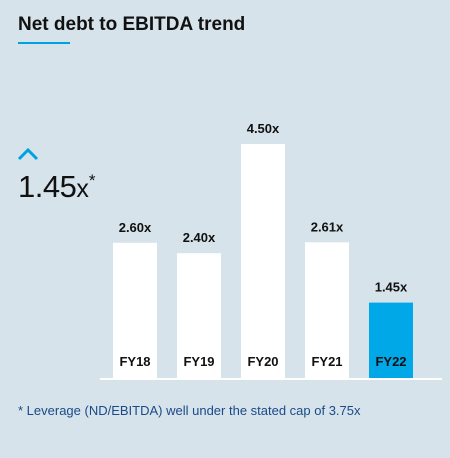 The height and width of the screenshot is (458, 450). Describe the element at coordinates (262, 361) in the screenshot. I see `category-label-fy20: FY20` at that location.